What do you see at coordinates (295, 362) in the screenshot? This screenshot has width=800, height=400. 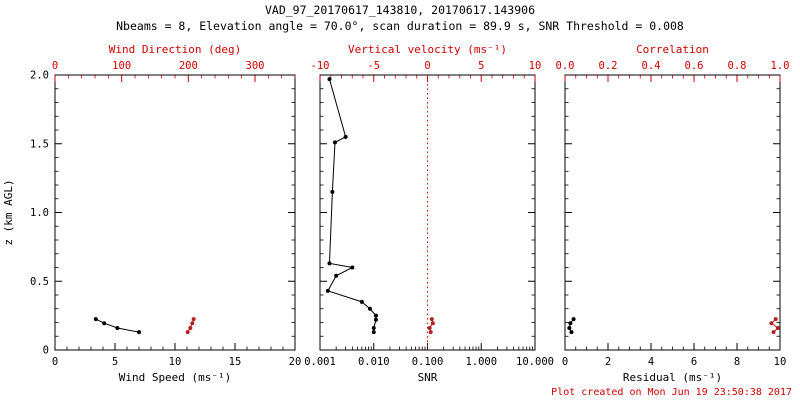 I see `x-tick-label: 20` at bounding box center [295, 362].